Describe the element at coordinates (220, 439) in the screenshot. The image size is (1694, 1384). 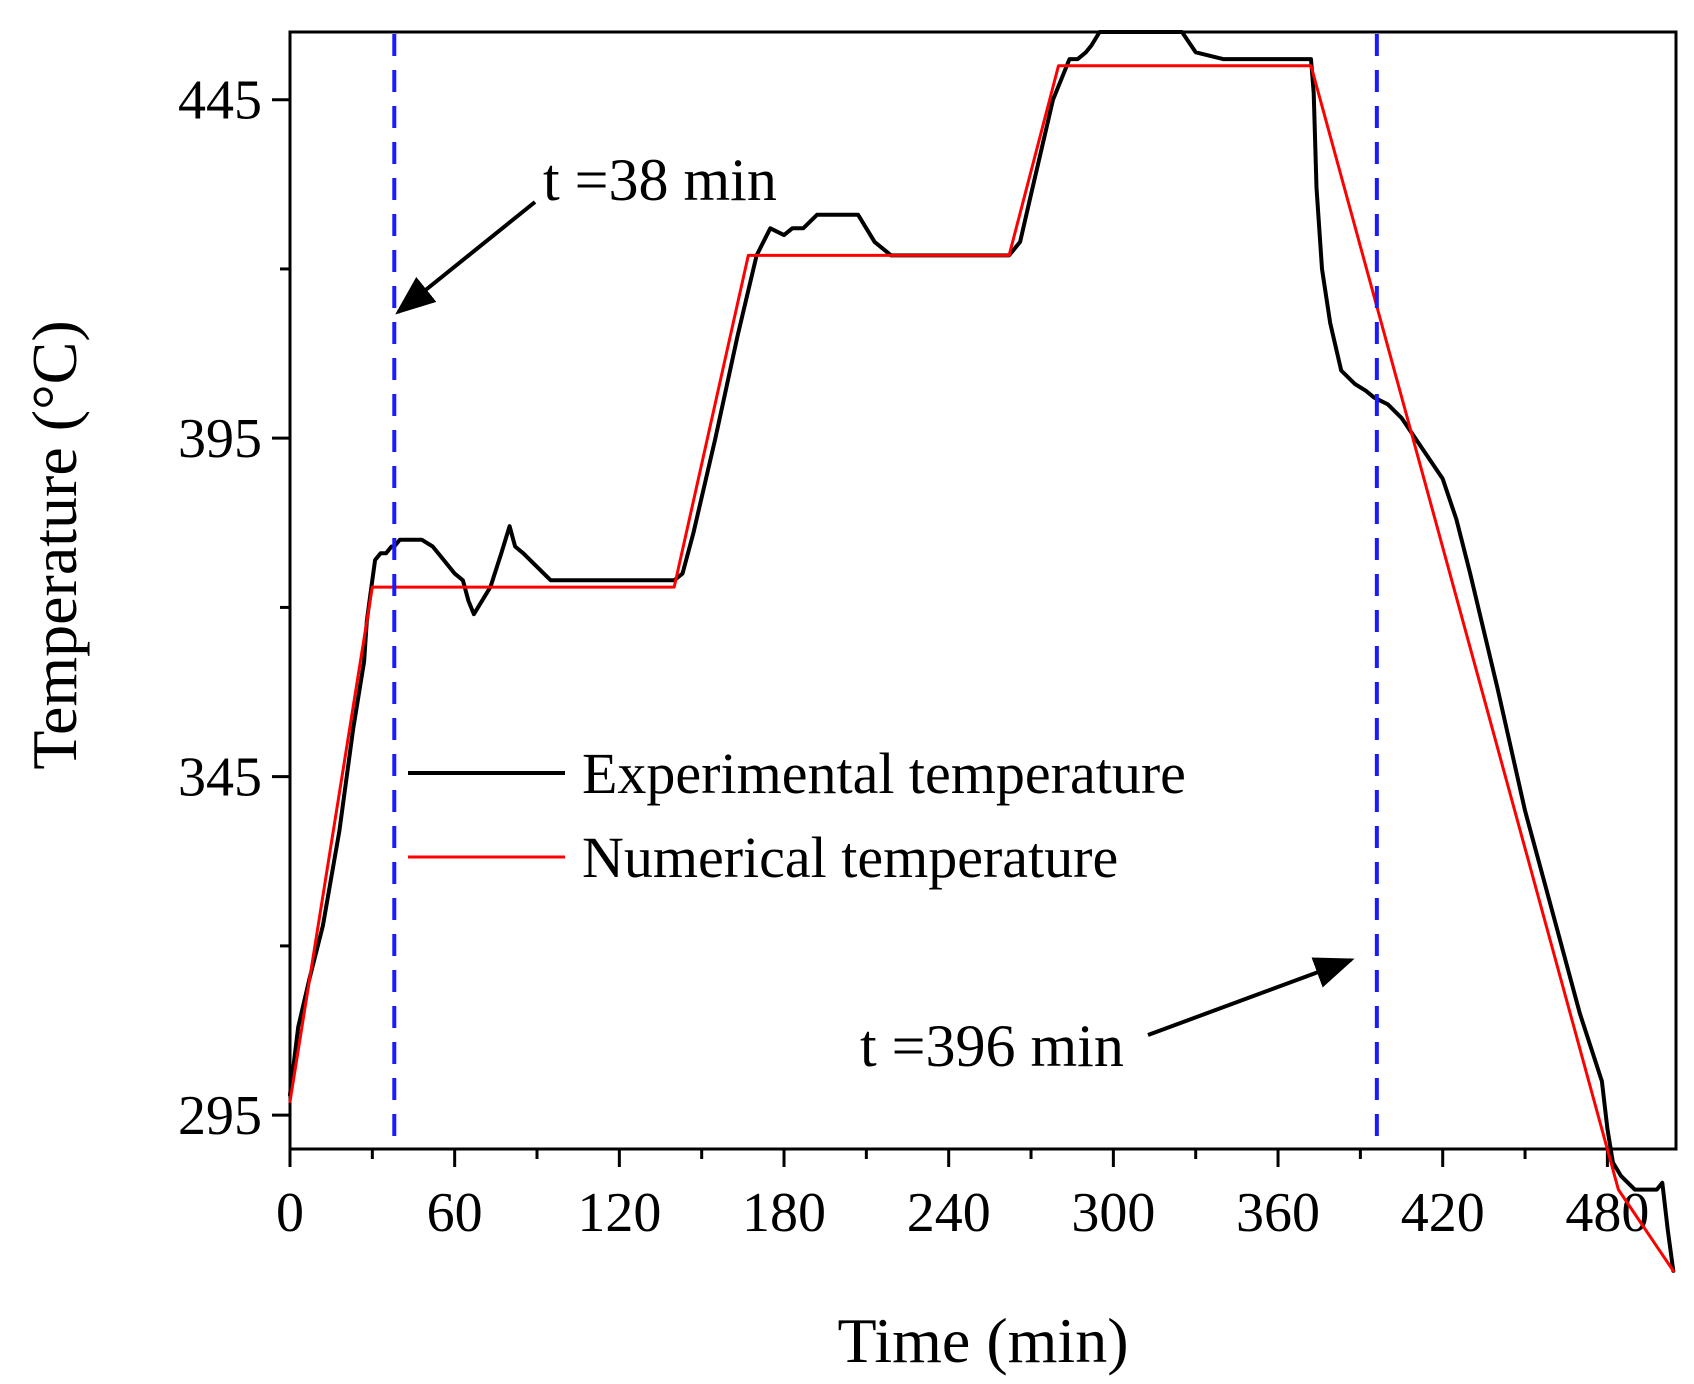
I see `y-tick-label: 395` at that location.